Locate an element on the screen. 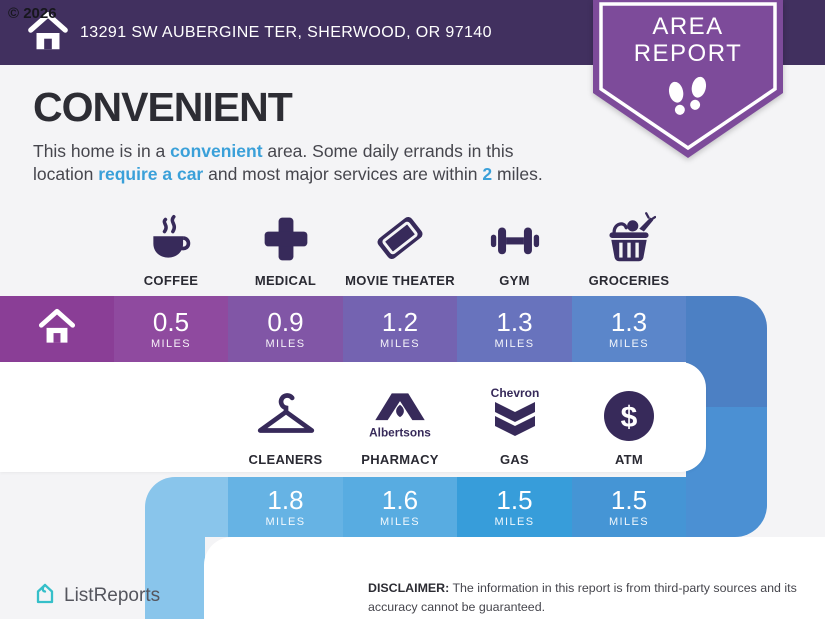  bar1-segment-medical: 0.9 MILES is located at coordinates (285, 329).